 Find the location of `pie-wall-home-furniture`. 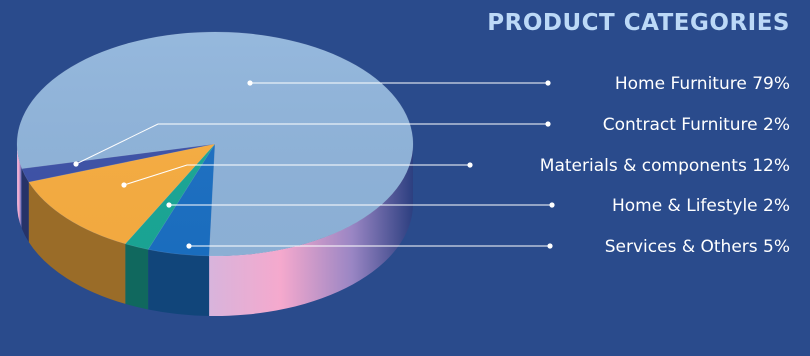

pie-wall-home-furniture is located at coordinates (311, 230).